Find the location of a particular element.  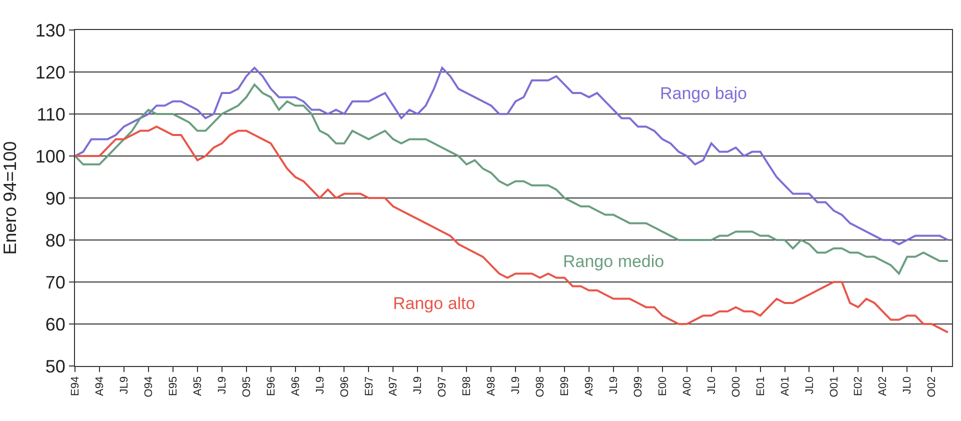

x-tick-label: O99 is located at coordinates (638, 387).